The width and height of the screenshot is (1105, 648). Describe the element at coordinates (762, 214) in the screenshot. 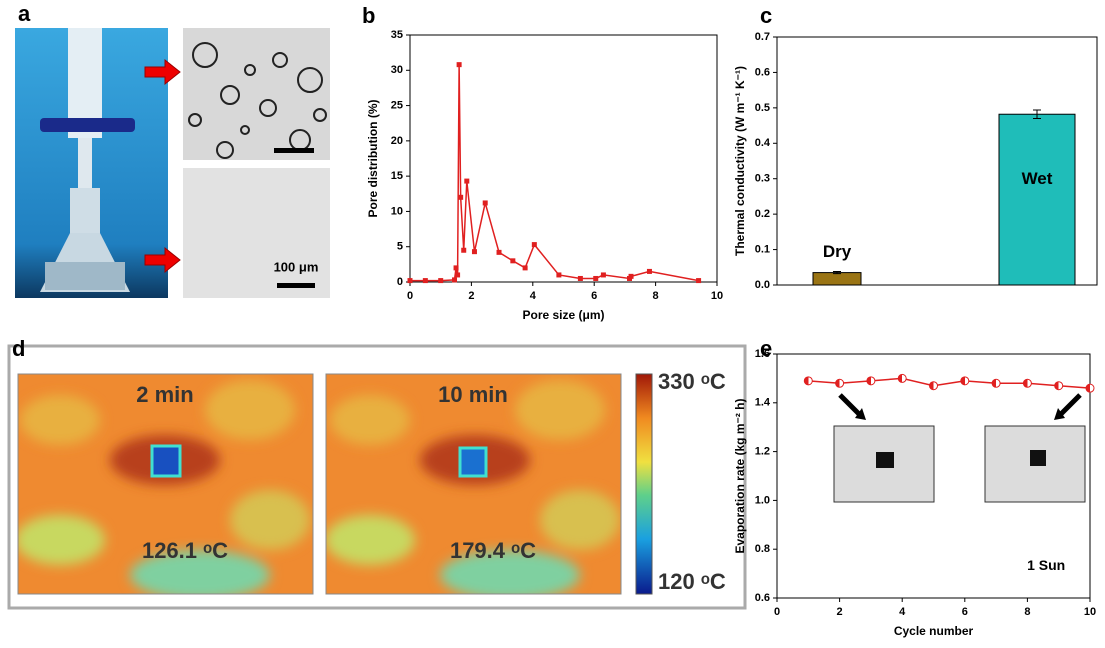

I see `y-tick-label: 0.2` at that location.